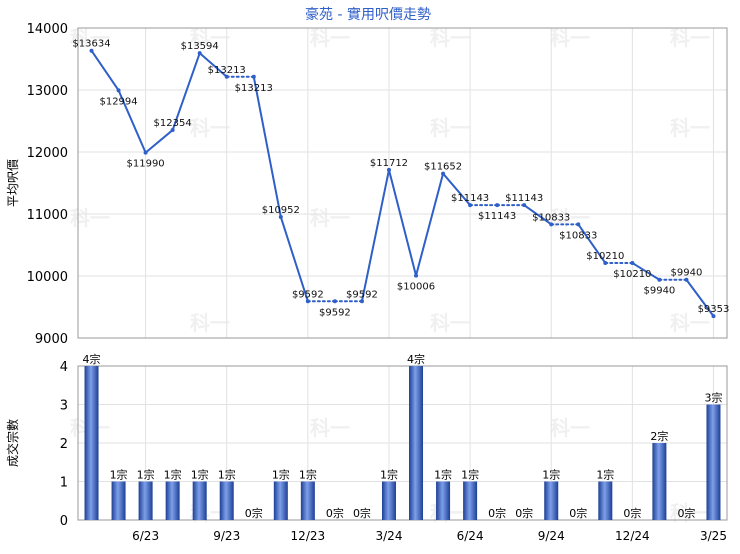 The width and height of the screenshot is (740, 554). Describe the element at coordinates (13, 183) in the screenshot. I see `price-axis-label: 平均呎價` at that location.